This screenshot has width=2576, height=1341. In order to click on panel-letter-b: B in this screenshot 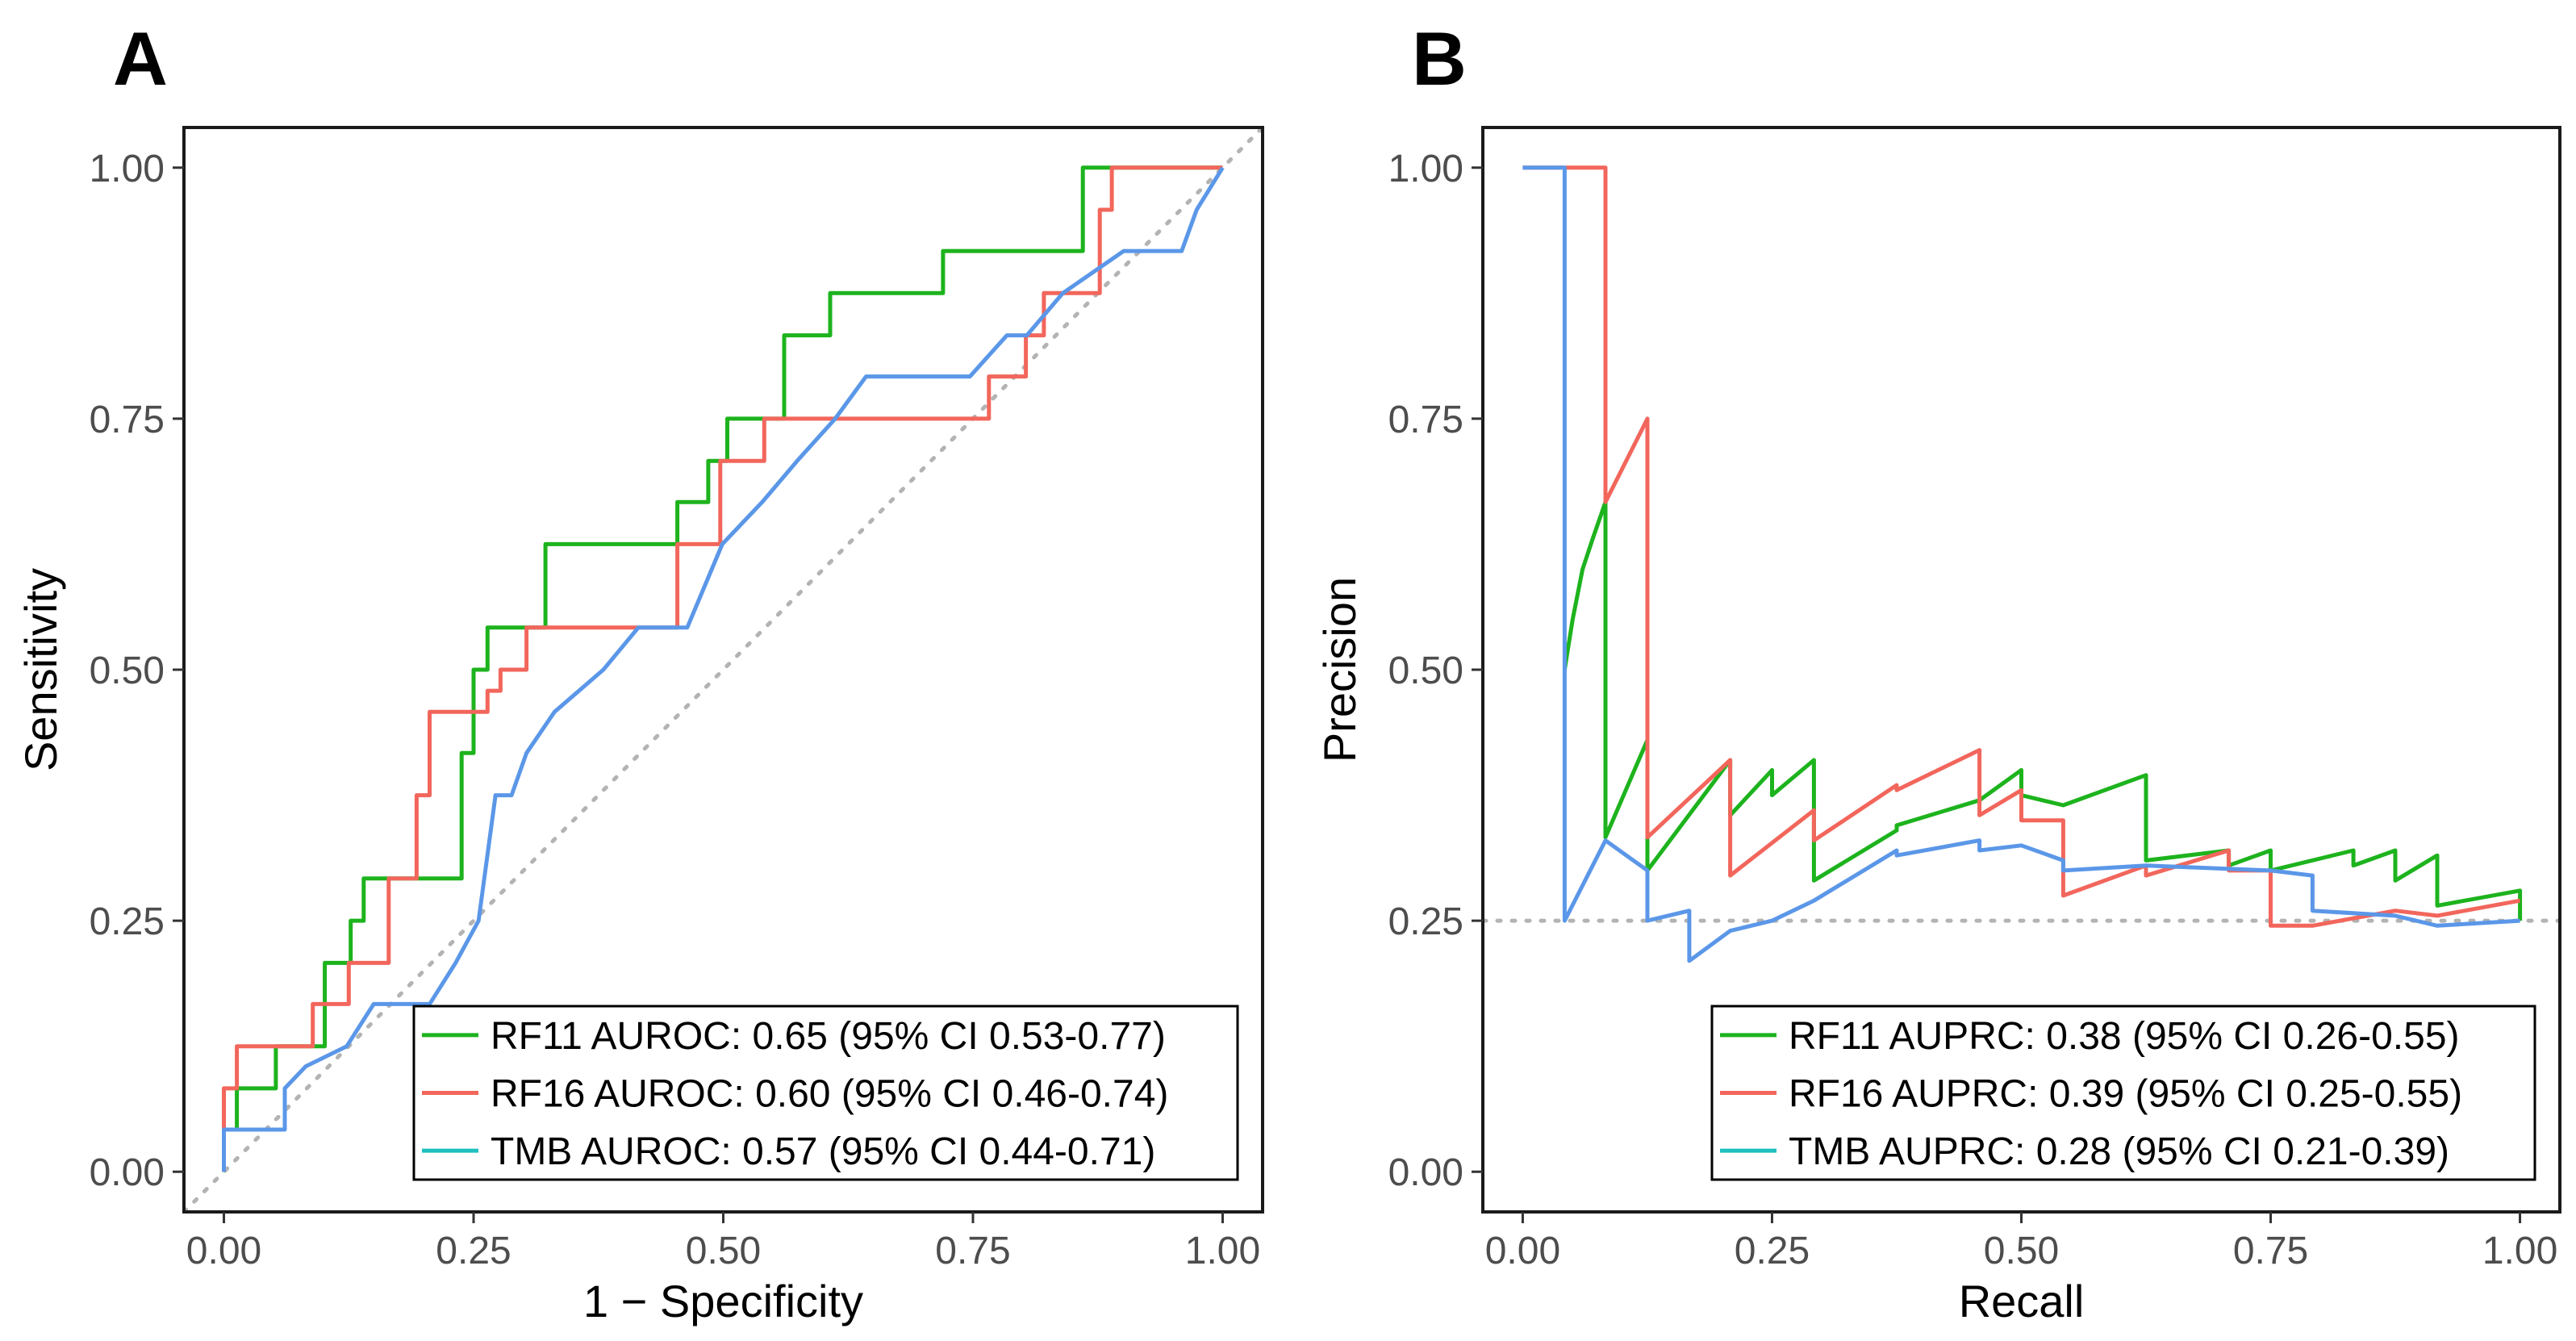, I will do `click(1439, 59)`.